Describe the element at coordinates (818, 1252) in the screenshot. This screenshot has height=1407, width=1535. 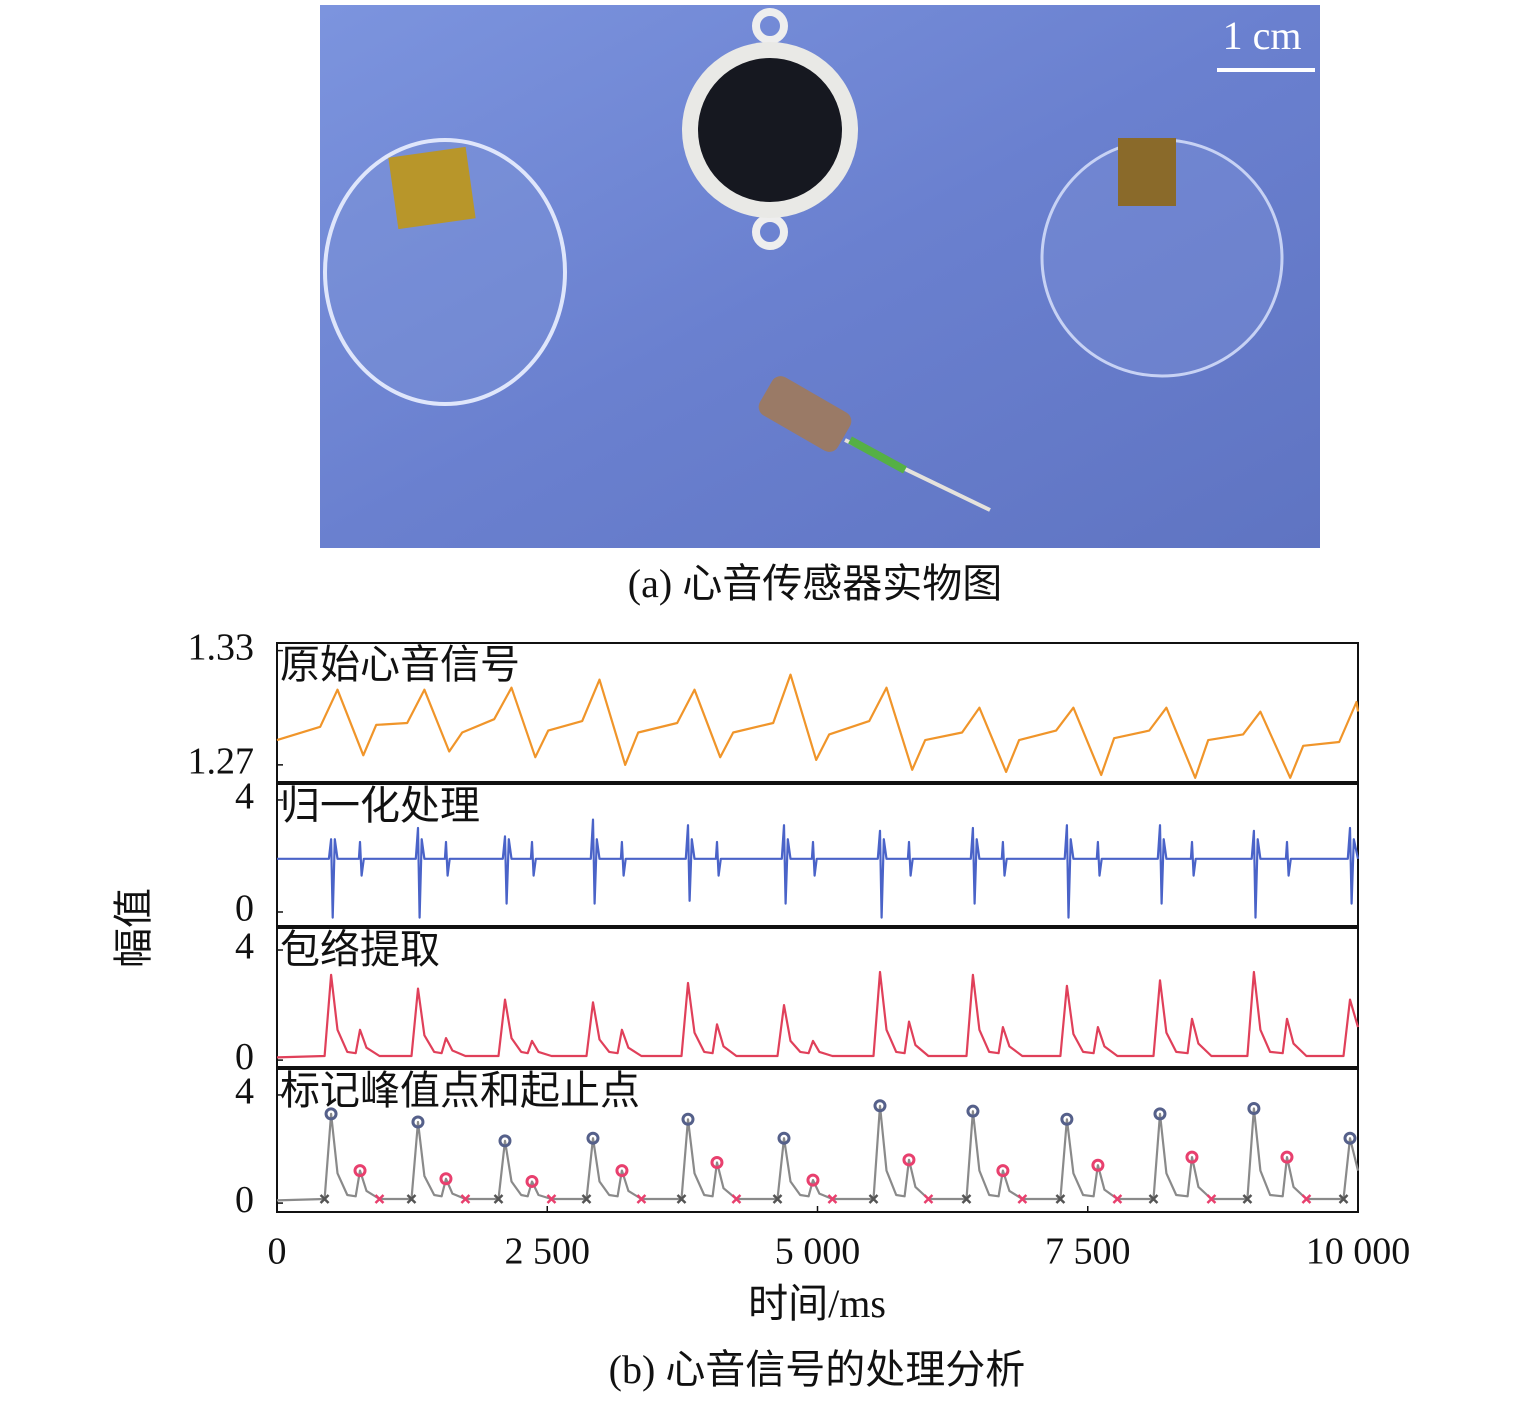
I see `x-tick-label: 5 000` at that location.